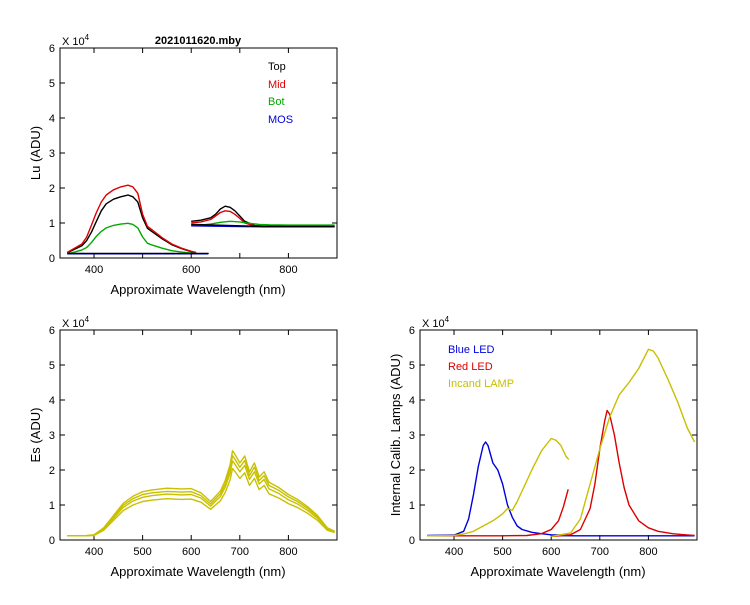  What do you see at coordinates (52, 331) in the screenshot?
I see `es-y-tick-label: 6` at bounding box center [52, 331].